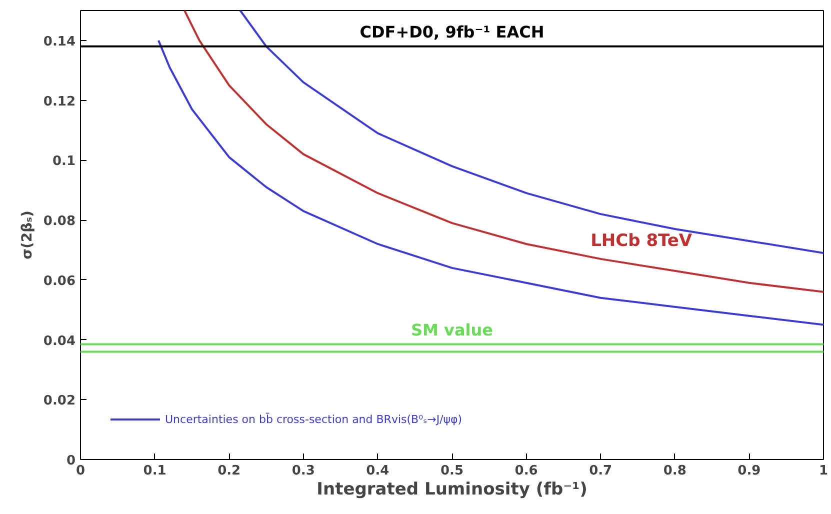  What do you see at coordinates (59, 281) in the screenshot?
I see `y-tick-label: 0.06` at bounding box center [59, 281].